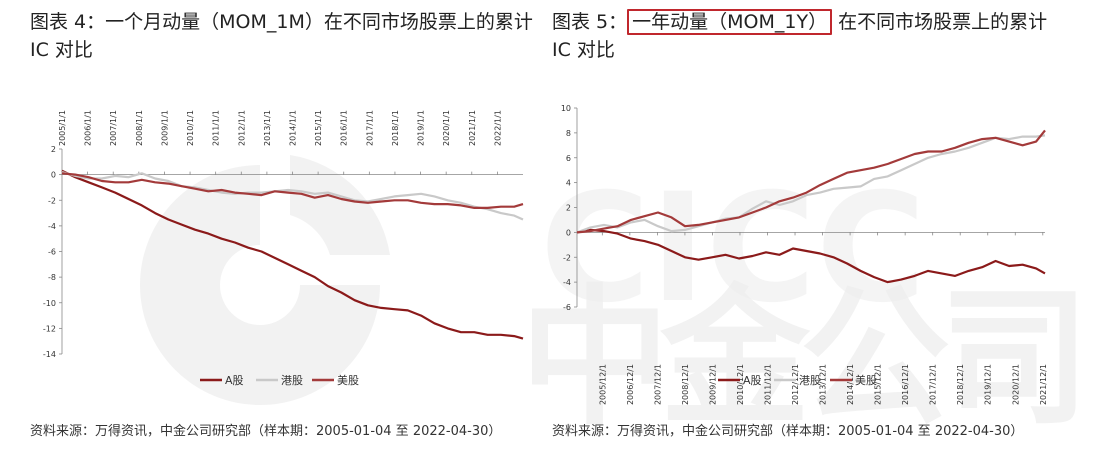 This screenshot has height=458, width=1093. What do you see at coordinates (267, 128) in the screenshot?
I see `fig4-x-tick-label: 2013/1/1` at bounding box center [267, 128].